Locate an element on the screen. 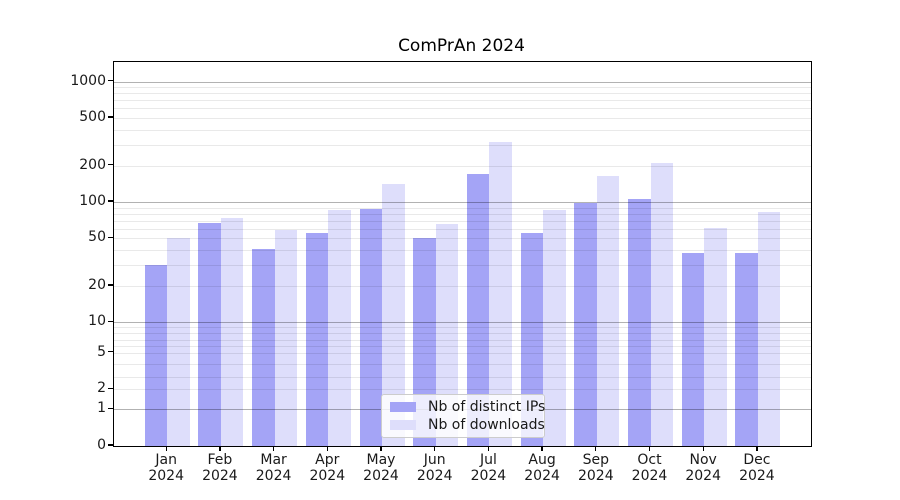 This screenshot has width=900, height=500. bar-nov-distinct-ips is located at coordinates (693, 349).